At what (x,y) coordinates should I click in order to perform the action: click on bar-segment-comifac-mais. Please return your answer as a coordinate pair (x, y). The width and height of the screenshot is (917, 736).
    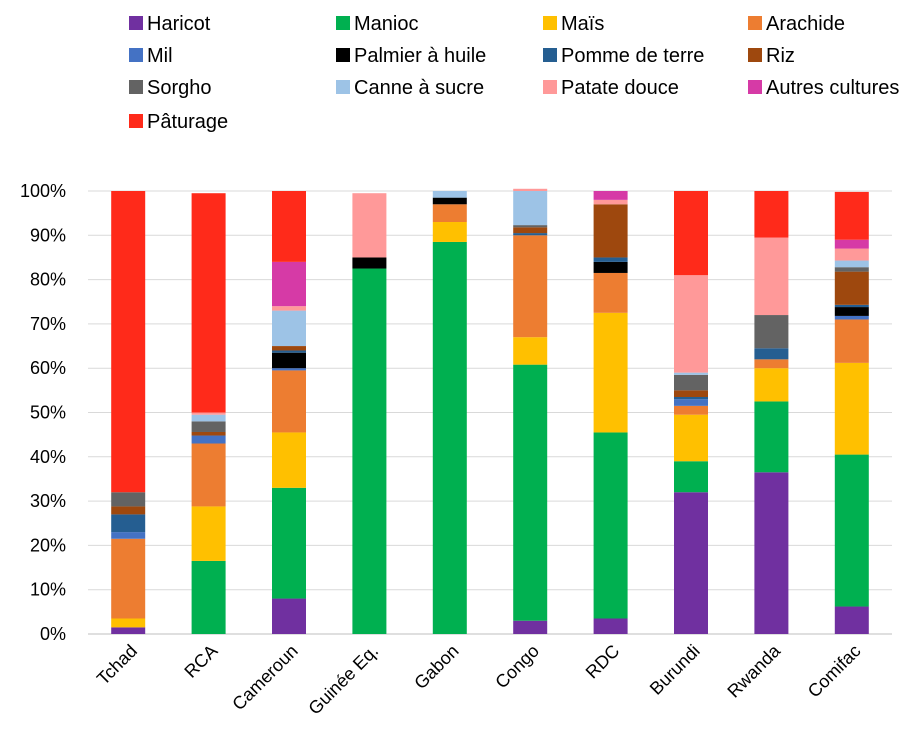
    Looking at the image, I should click on (851, 408).